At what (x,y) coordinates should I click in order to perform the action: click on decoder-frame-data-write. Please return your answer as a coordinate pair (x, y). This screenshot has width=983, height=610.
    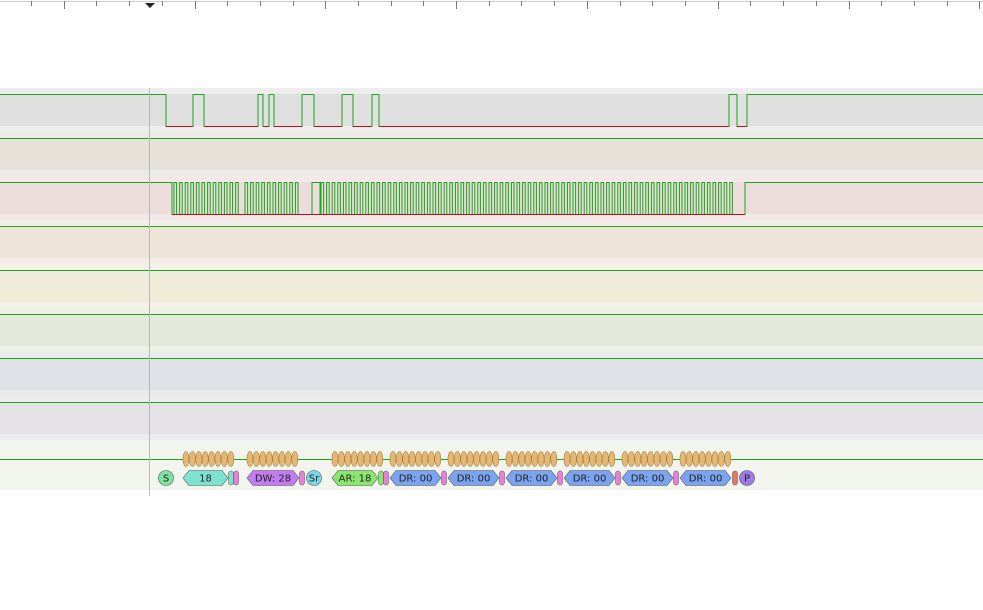
    Looking at the image, I should click on (273, 478).